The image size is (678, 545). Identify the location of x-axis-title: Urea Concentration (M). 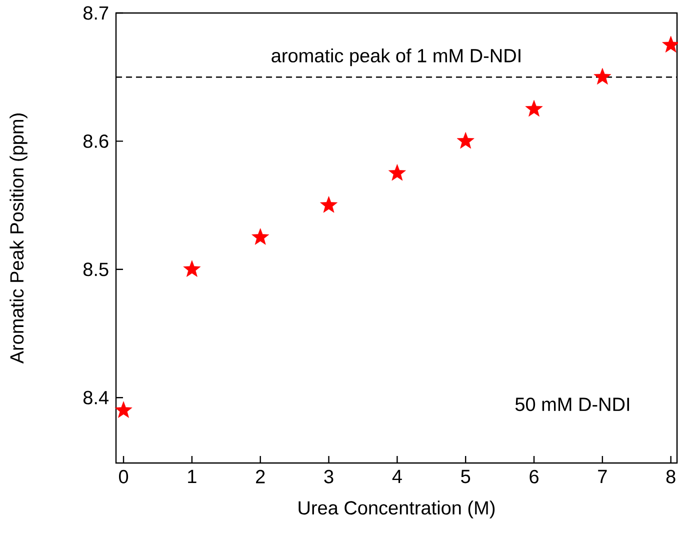
(396, 509).